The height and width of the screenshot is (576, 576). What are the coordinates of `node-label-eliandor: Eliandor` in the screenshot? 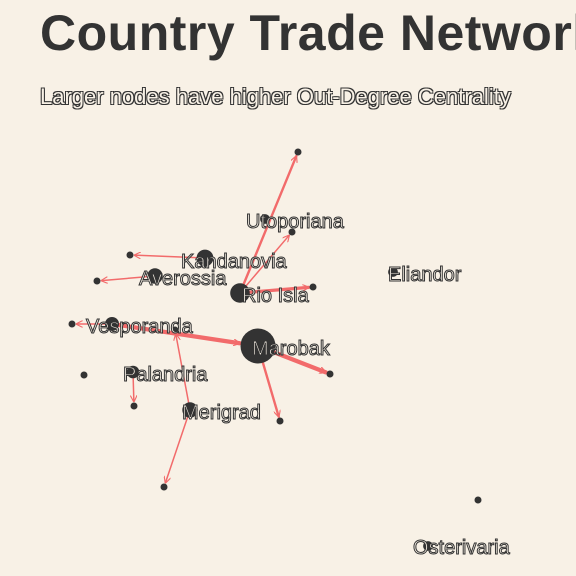 It's located at (425, 275).